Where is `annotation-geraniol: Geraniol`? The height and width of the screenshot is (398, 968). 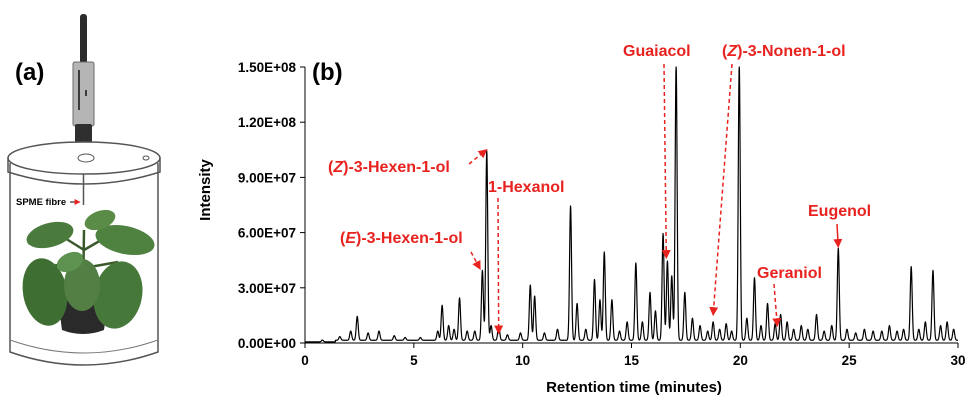
annotation-geraniol: Geraniol is located at coordinates (789, 296).